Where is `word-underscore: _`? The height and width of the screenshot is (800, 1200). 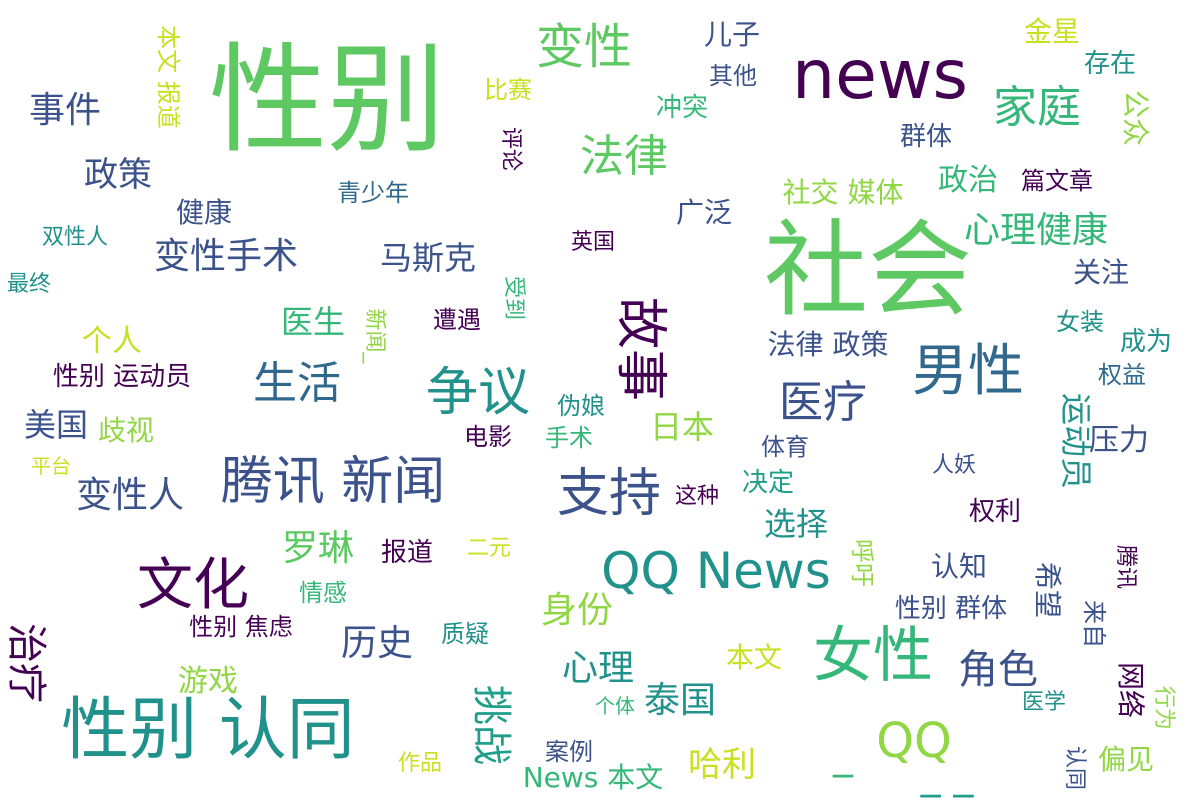 word-underscore: _ is located at coordinates (843, 755).